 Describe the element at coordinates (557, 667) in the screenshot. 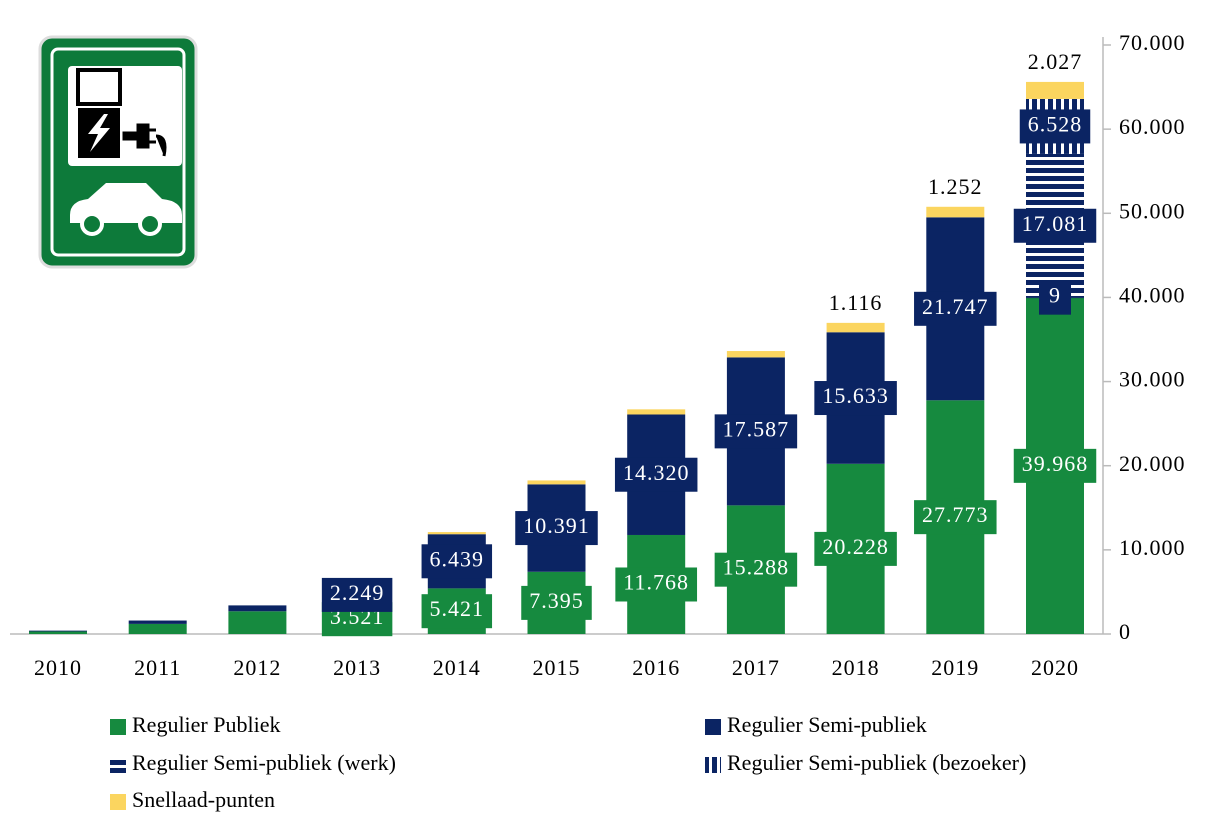

I see `x-tick-label: 2015` at that location.